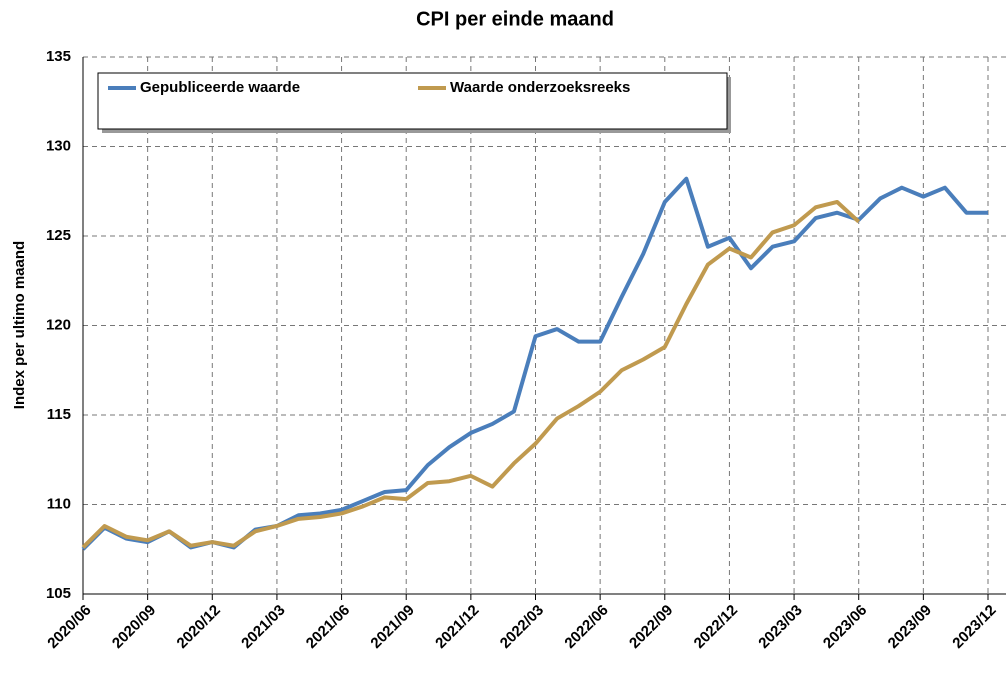  Describe the element at coordinates (199, 627) in the screenshot. I see `x-tick-label: 2020/12` at that location.